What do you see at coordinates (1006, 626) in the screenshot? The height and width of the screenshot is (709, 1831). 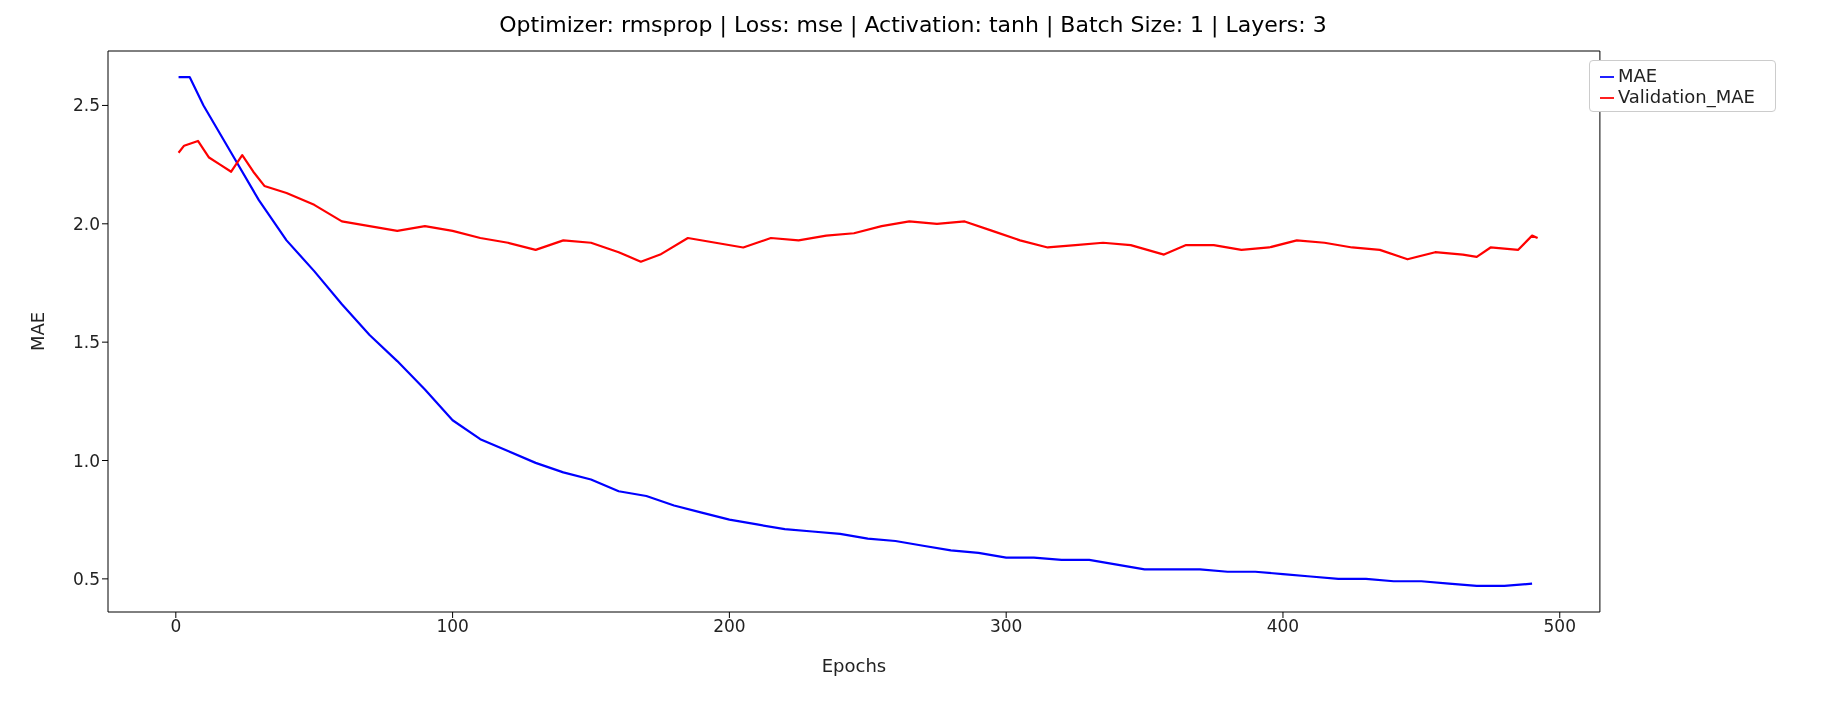 I see `x-tick-label: 300` at bounding box center [1006, 626].